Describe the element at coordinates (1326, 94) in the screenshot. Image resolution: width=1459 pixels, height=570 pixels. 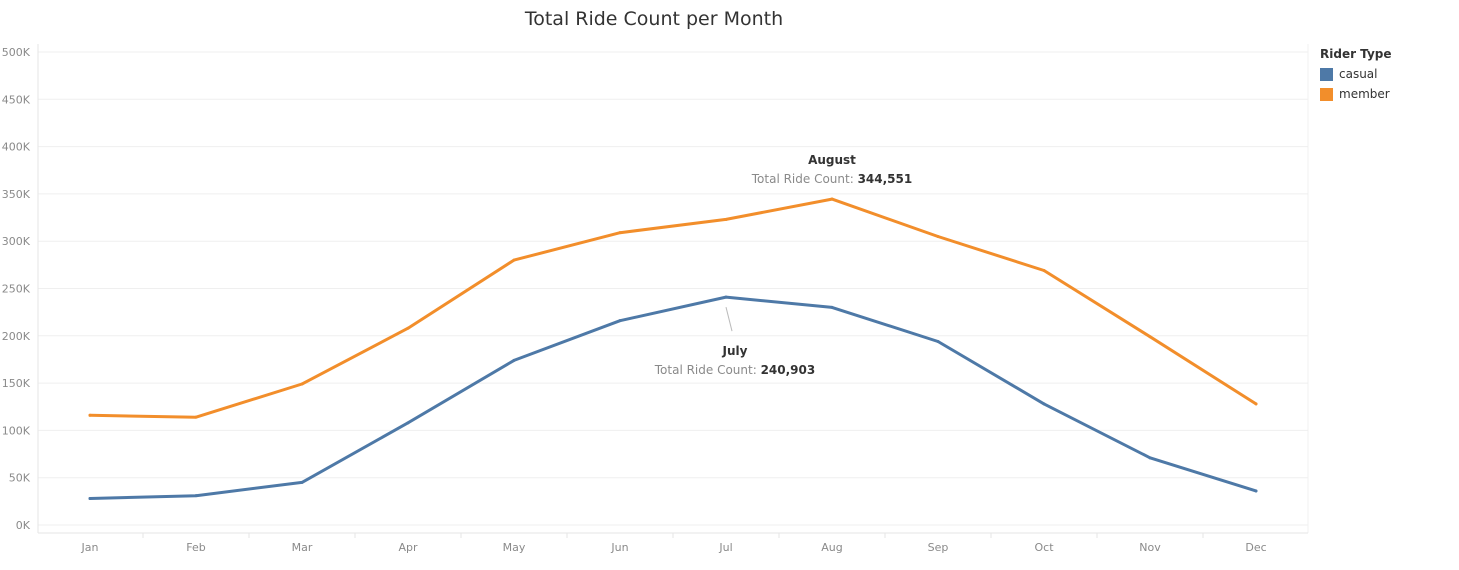
I see `legend-swatch-member` at that location.